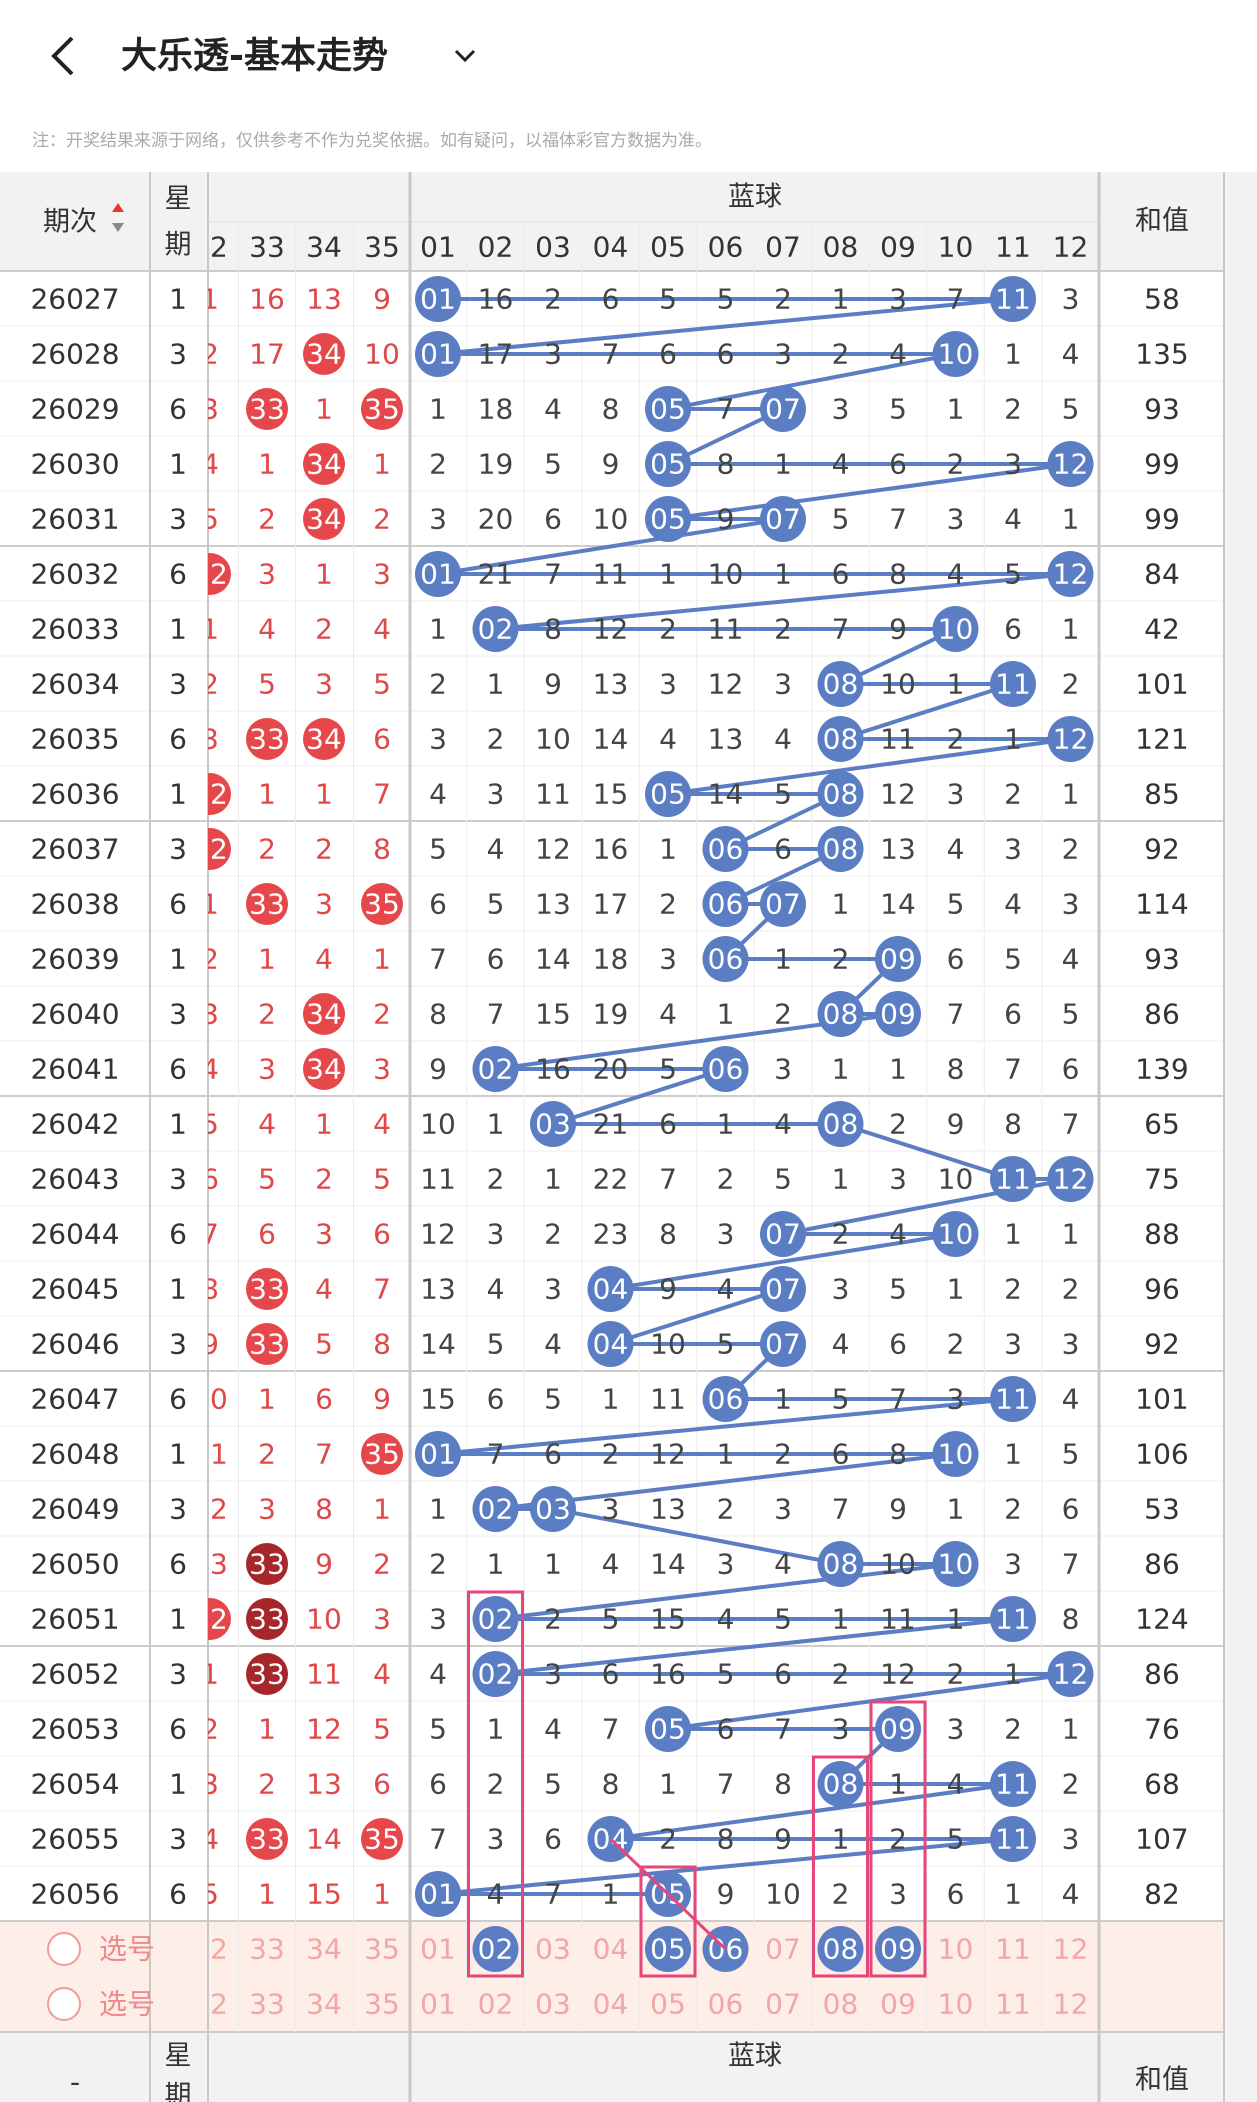 The image size is (1257, 2102). I want to click on footer-sum: 和值, so click(1162, 2080).